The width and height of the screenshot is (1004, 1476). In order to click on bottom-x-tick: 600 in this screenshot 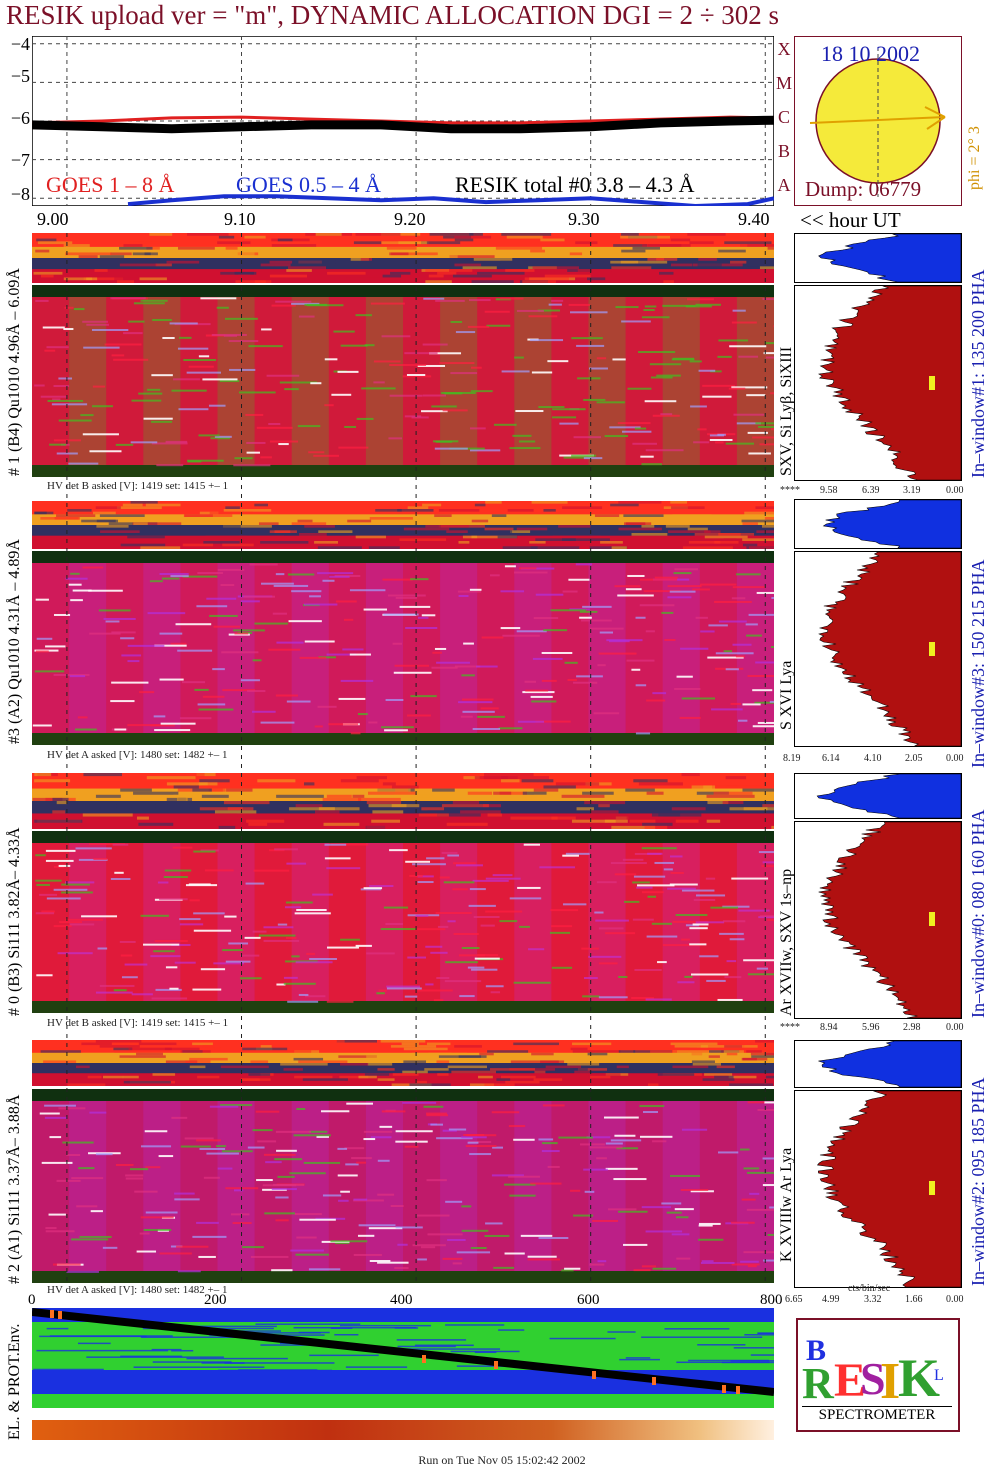, I will do `click(588, 1300)`.